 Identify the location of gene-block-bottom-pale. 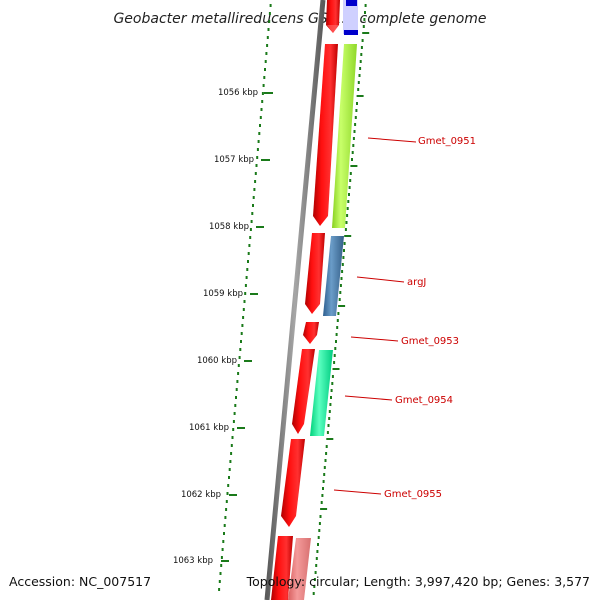
(299, 569).